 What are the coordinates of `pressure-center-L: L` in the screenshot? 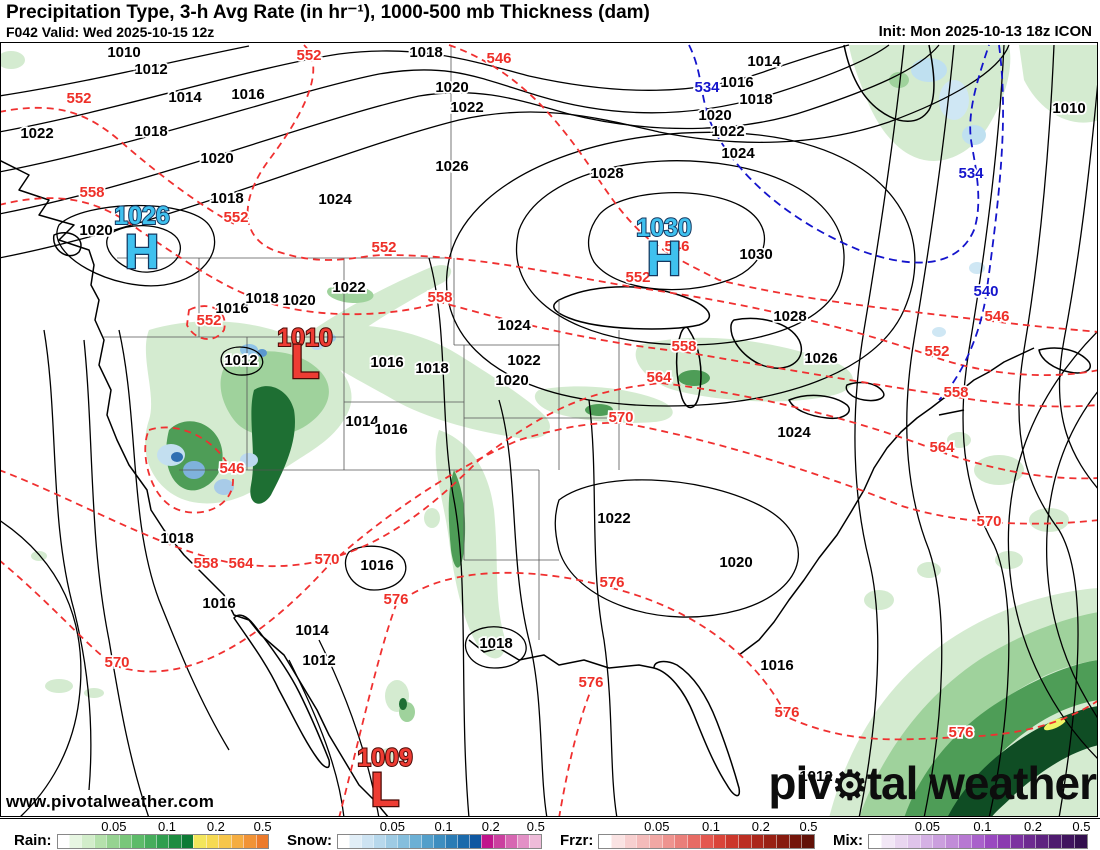 It's located at (304, 362).